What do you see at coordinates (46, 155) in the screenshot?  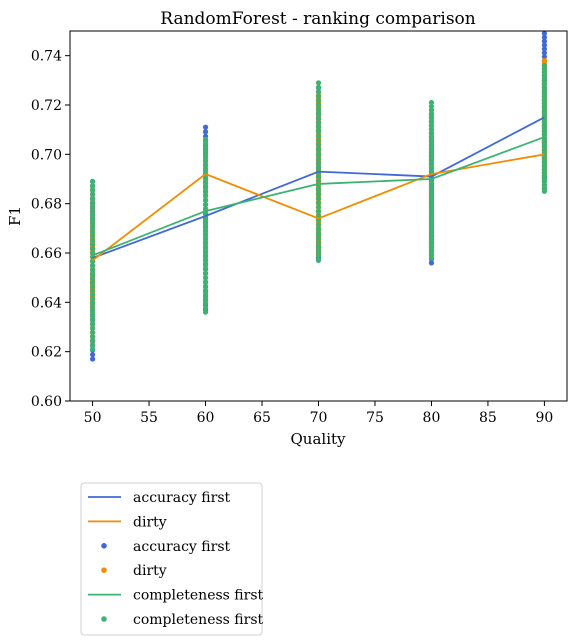 I see `y-tick-label: 0.70` at bounding box center [46, 155].